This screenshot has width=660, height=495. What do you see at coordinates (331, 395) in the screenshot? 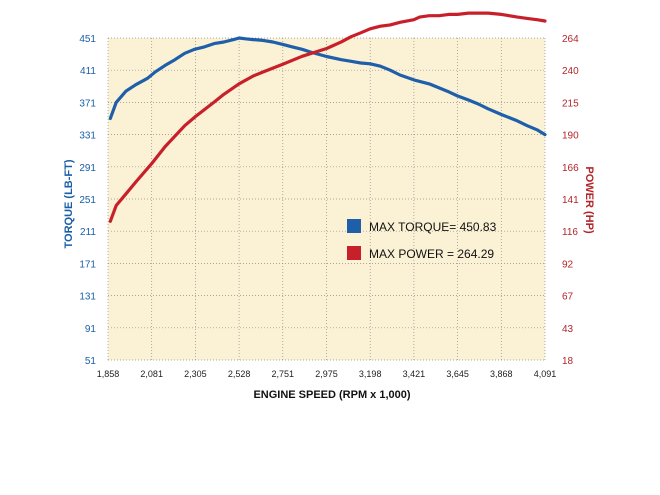
I see `x-axis-title: ENGINE SPEED (RPM x 1,000)` at bounding box center [331, 395].